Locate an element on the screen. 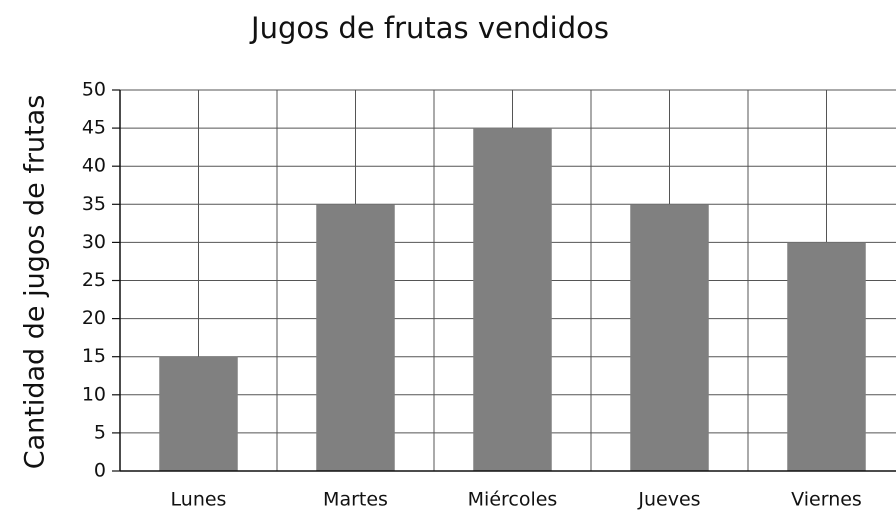 This screenshot has width=896, height=519. x-tick-label: Viernes is located at coordinates (826, 500).